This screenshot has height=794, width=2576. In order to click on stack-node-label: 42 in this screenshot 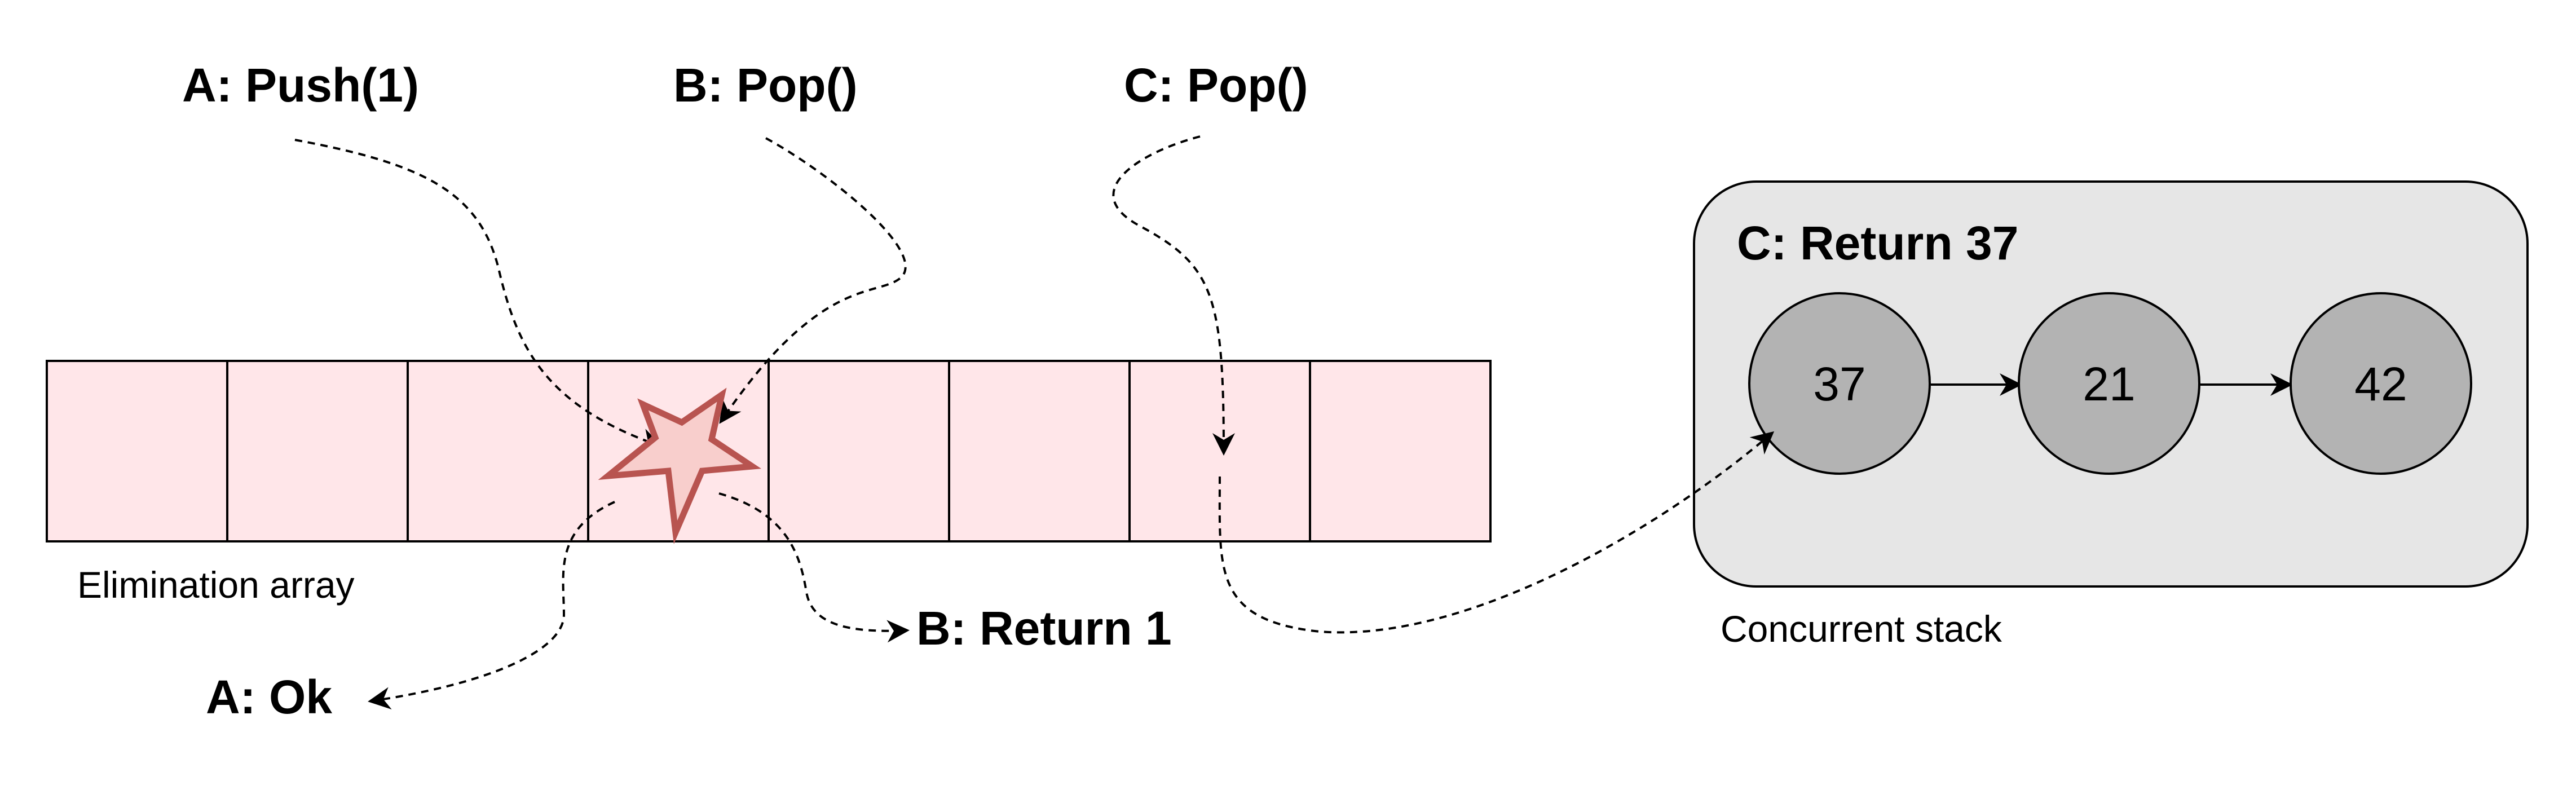, I will do `click(2380, 385)`.